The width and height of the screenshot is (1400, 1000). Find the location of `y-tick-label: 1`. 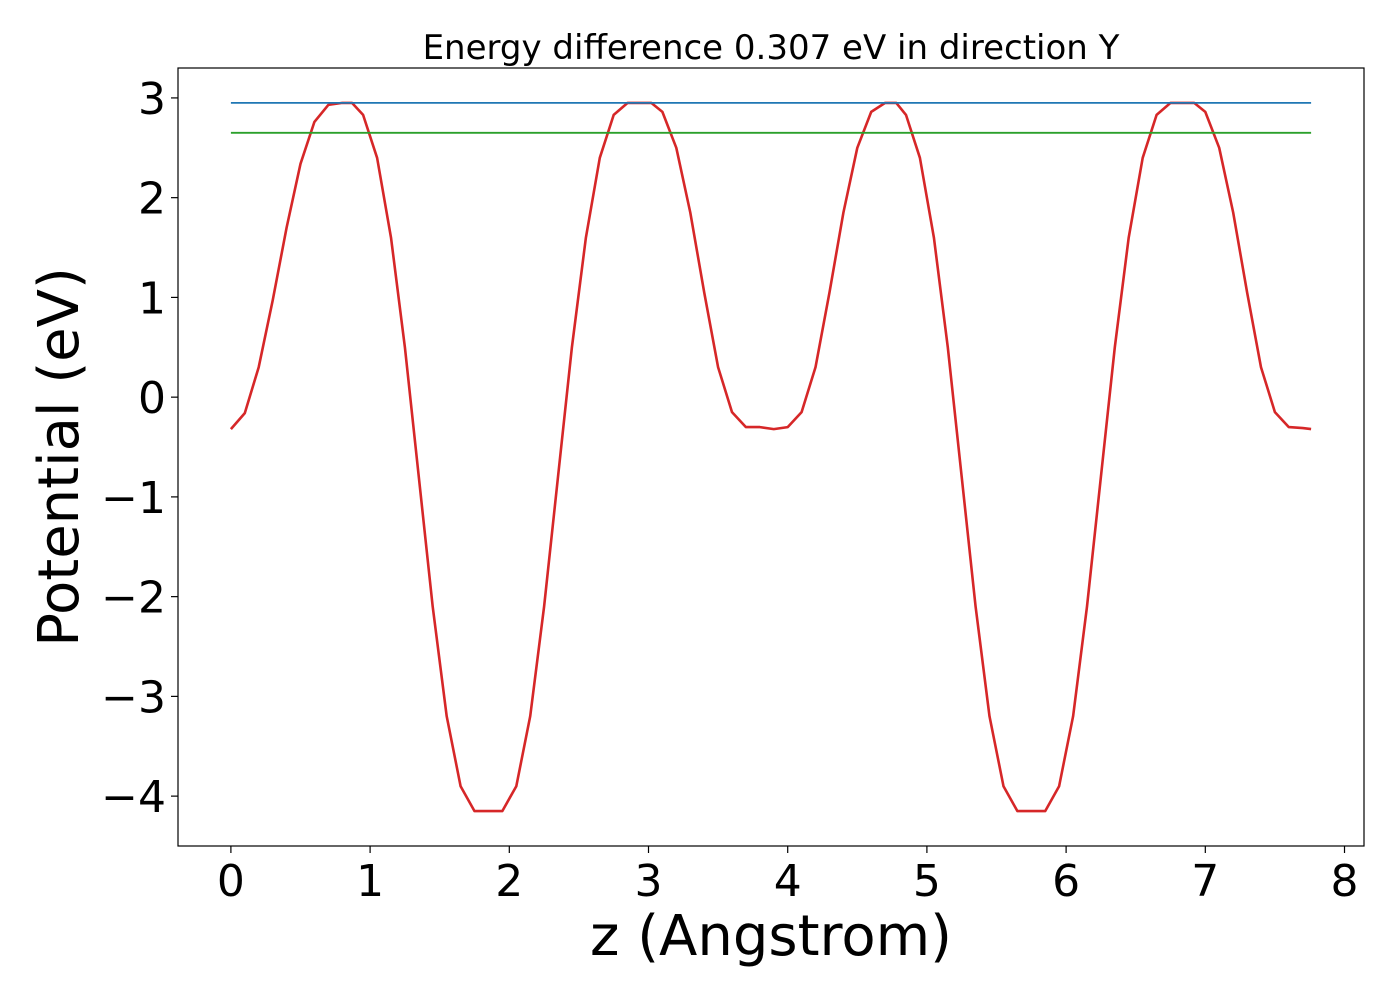

y-tick-label: 1 is located at coordinates (152, 298).